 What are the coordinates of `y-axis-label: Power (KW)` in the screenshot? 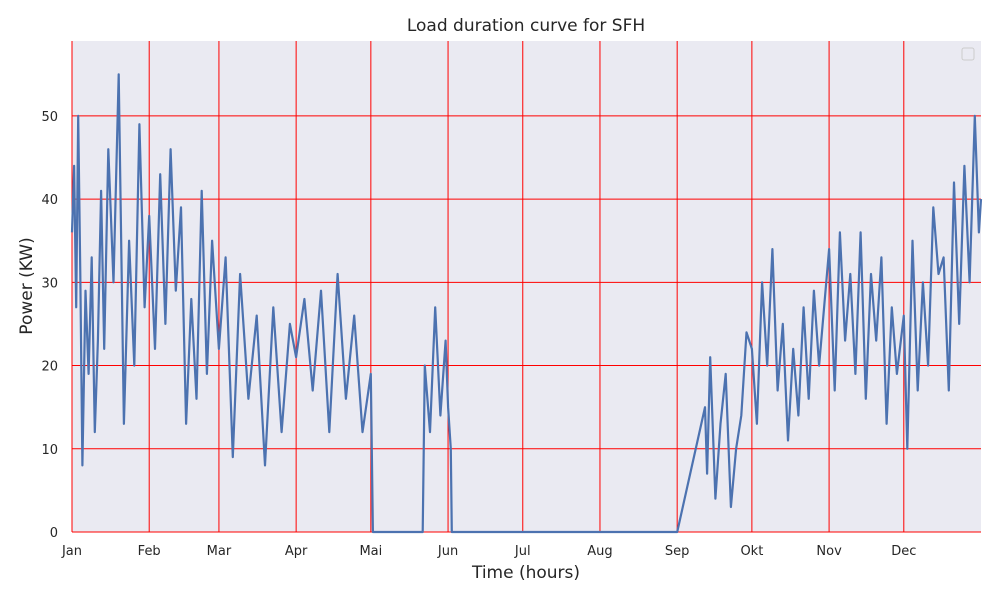 It's located at (27, 285).